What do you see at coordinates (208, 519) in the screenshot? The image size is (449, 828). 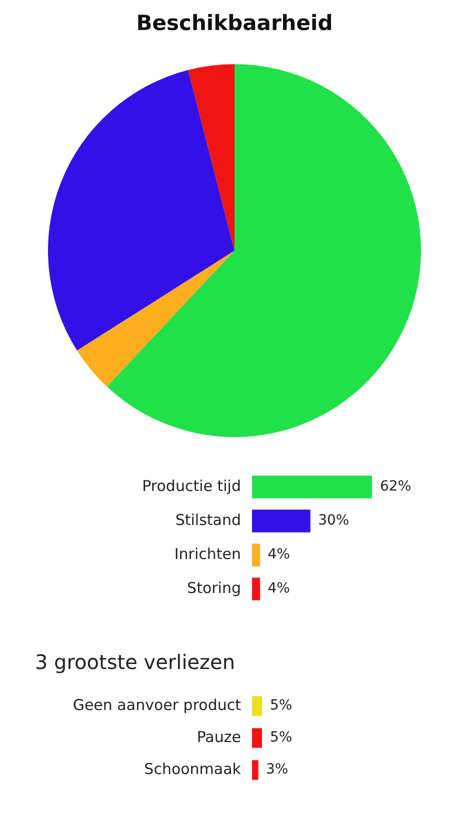 I see `y-tick-label: Stilstand` at bounding box center [208, 519].